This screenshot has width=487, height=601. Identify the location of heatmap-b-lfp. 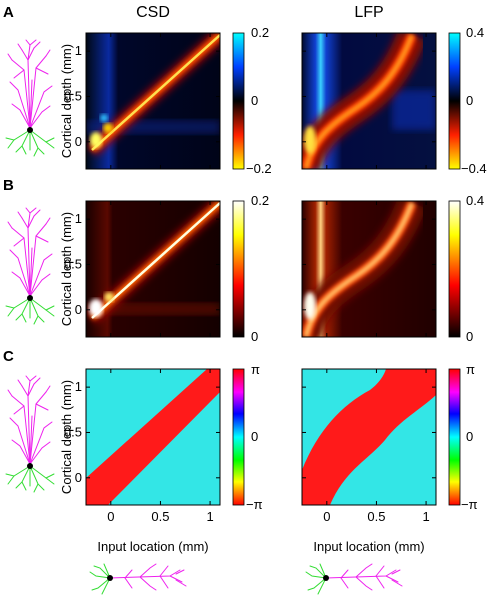
(369, 269).